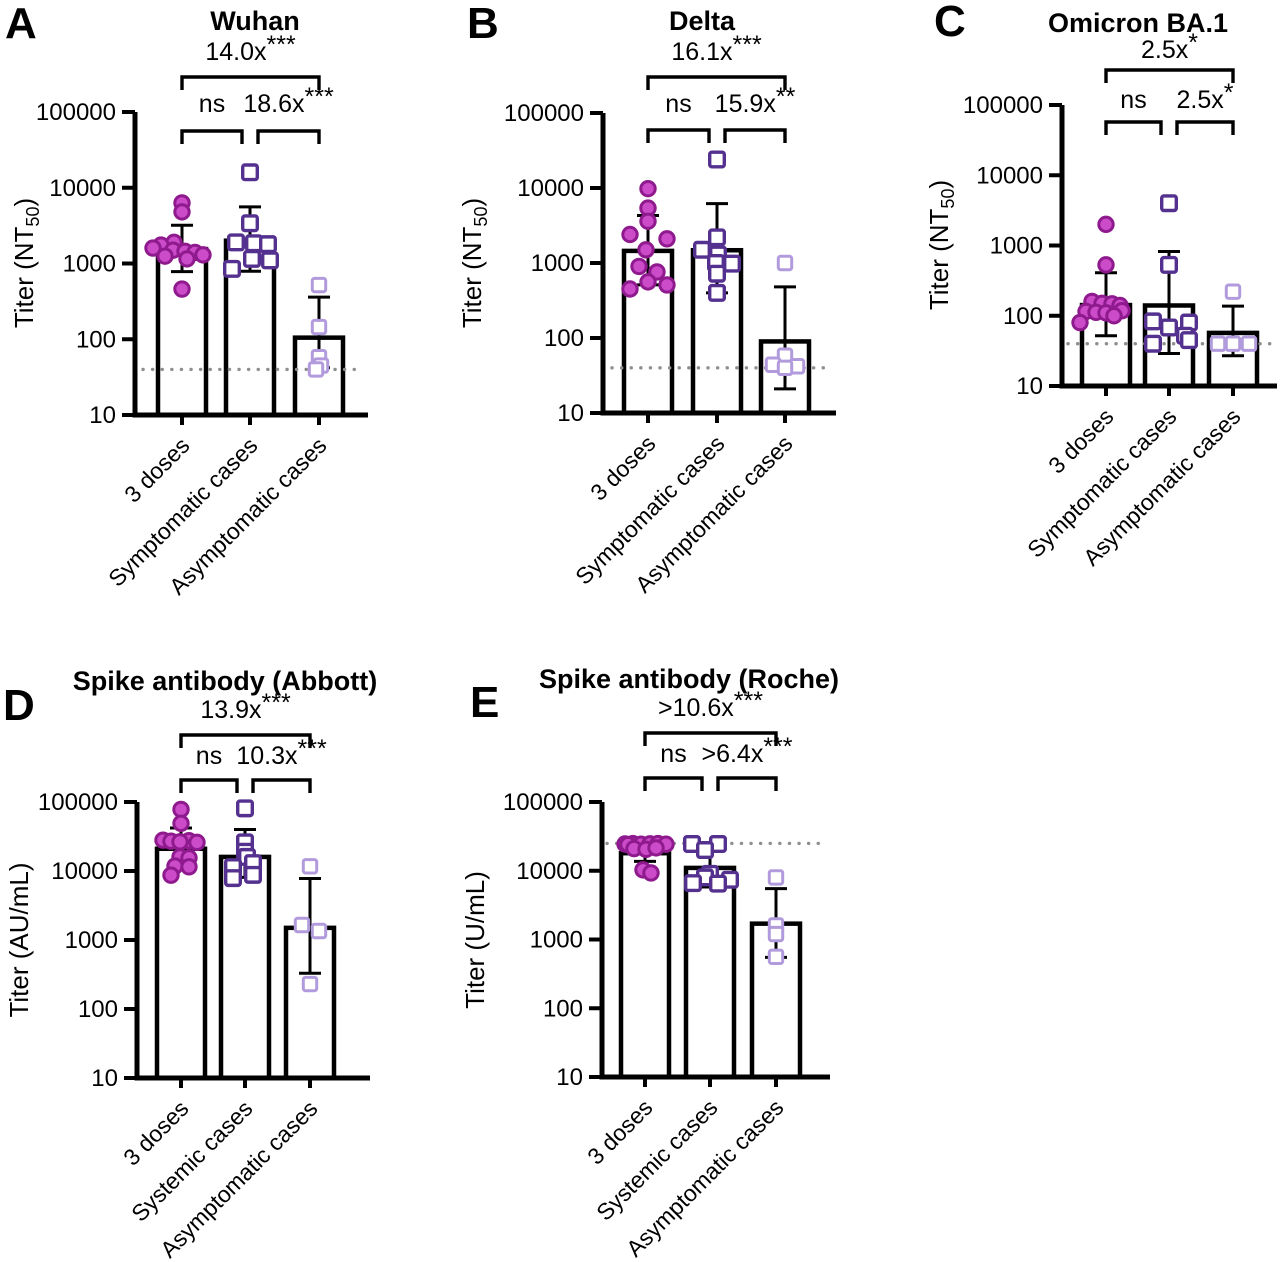 The width and height of the screenshot is (1280, 1262). I want to click on comparison-label: 13.9x***, so click(245, 706).